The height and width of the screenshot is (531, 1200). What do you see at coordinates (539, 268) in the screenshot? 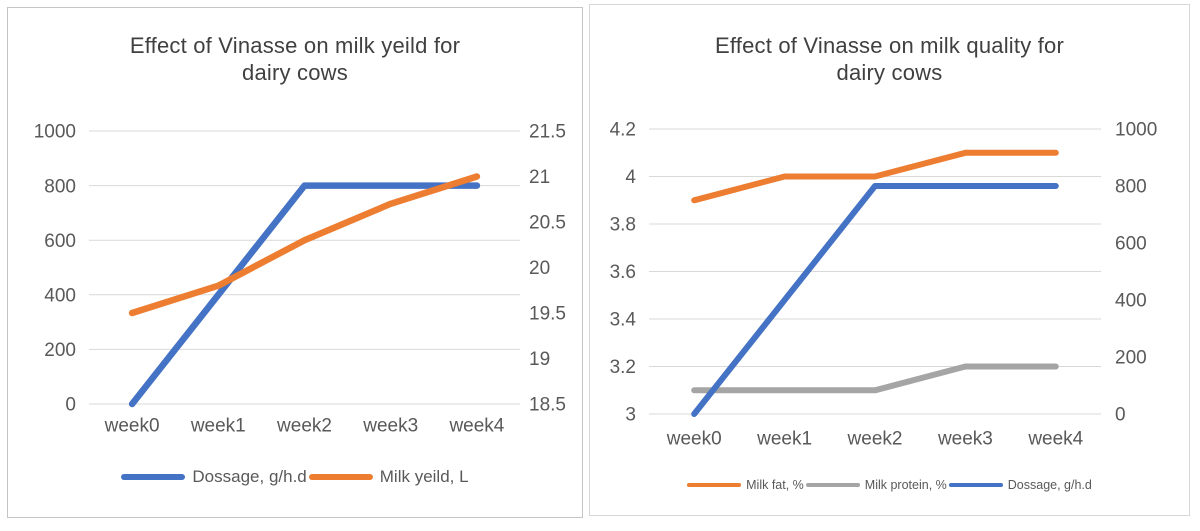
I see `right-axis-tick-label: 20` at bounding box center [539, 268].